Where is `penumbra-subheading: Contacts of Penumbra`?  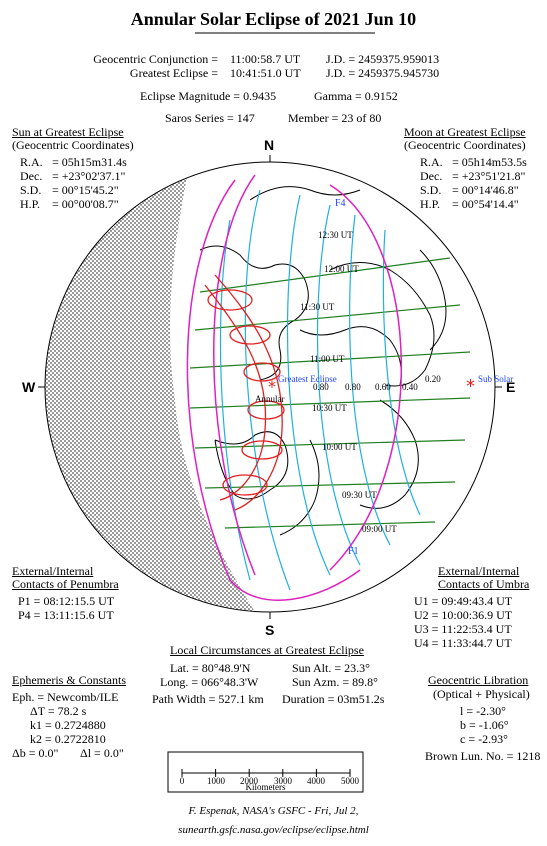
penumbra-subheading: Contacts of Penumbra is located at coordinates (65, 584).